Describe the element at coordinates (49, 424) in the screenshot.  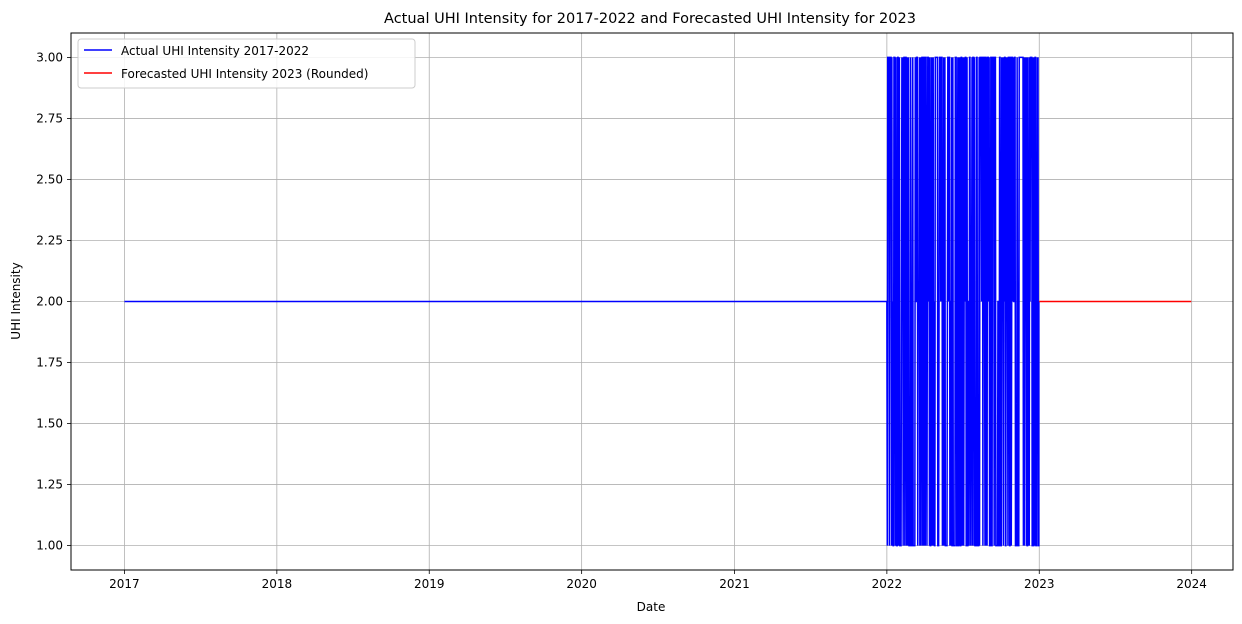
I see `y-tick-label: 1.50` at that location.